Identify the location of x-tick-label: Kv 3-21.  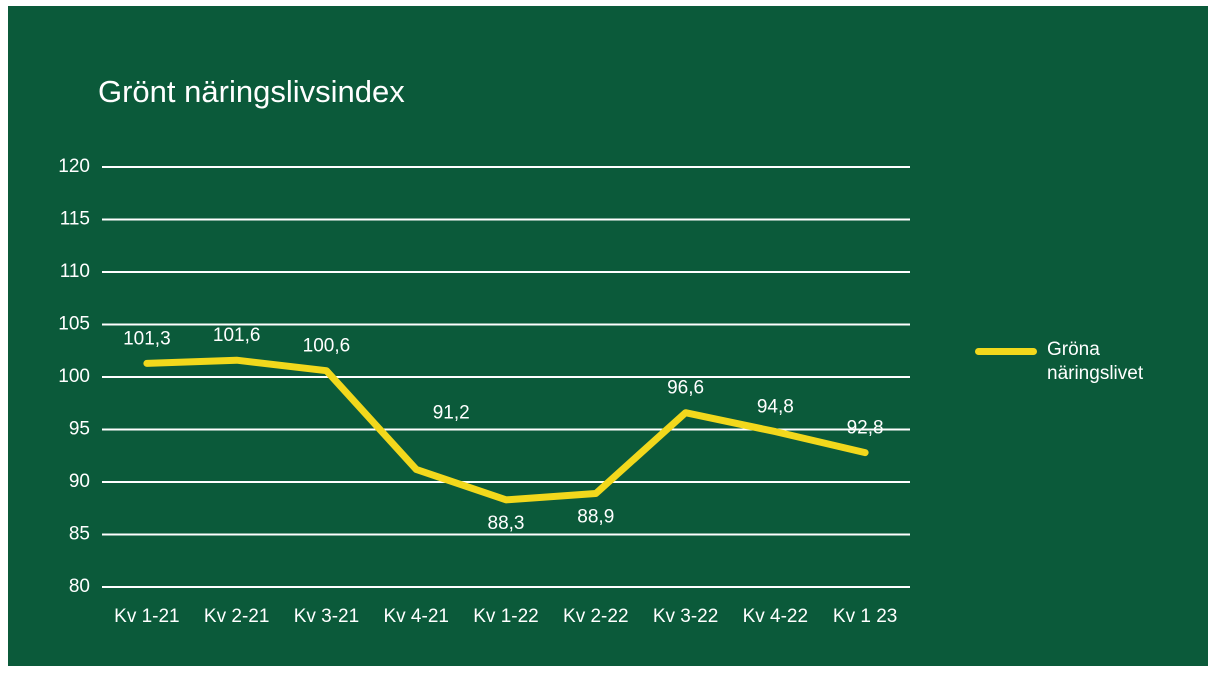
(326, 616).